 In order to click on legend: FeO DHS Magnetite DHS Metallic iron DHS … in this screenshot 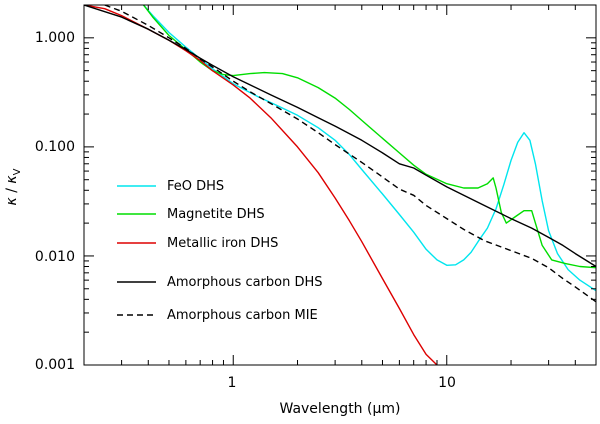, I will do `click(220, 251)`.